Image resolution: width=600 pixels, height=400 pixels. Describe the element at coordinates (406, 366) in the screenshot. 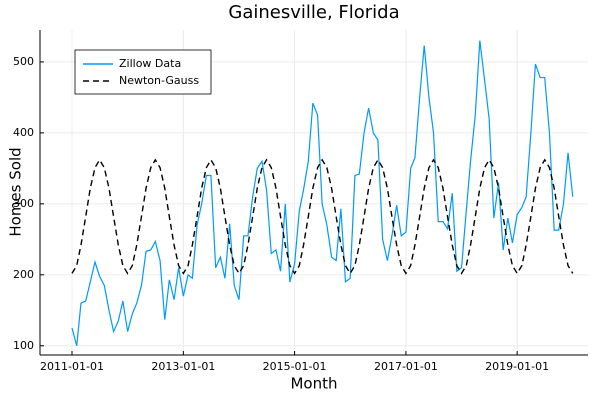

I see `x-tick-label: 2017-01-01` at that location.